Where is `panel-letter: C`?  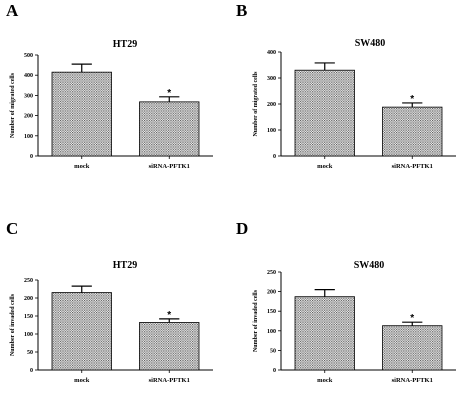
panel-letter: C is located at coordinates (12, 228).